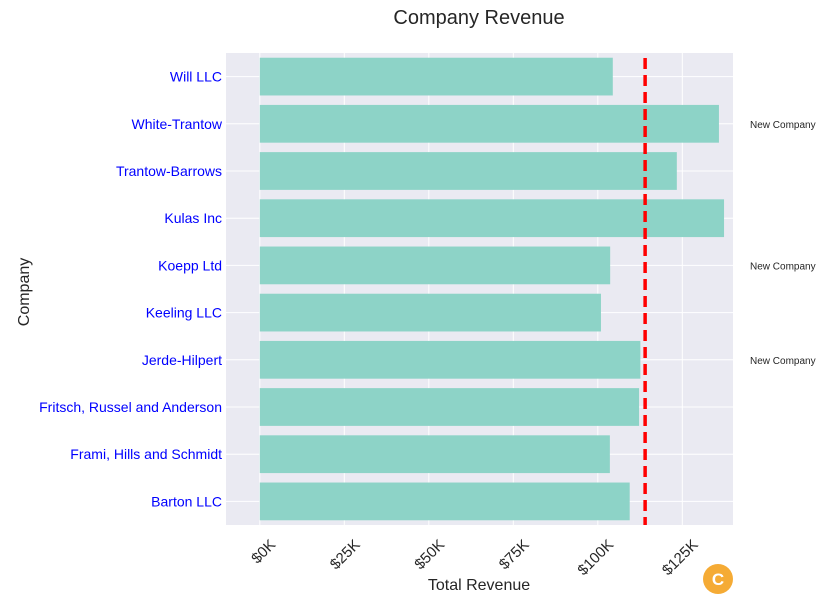 This screenshot has width=833, height=609. Describe the element at coordinates (479, 585) in the screenshot. I see `x-axis-label: Total Revenue` at that location.